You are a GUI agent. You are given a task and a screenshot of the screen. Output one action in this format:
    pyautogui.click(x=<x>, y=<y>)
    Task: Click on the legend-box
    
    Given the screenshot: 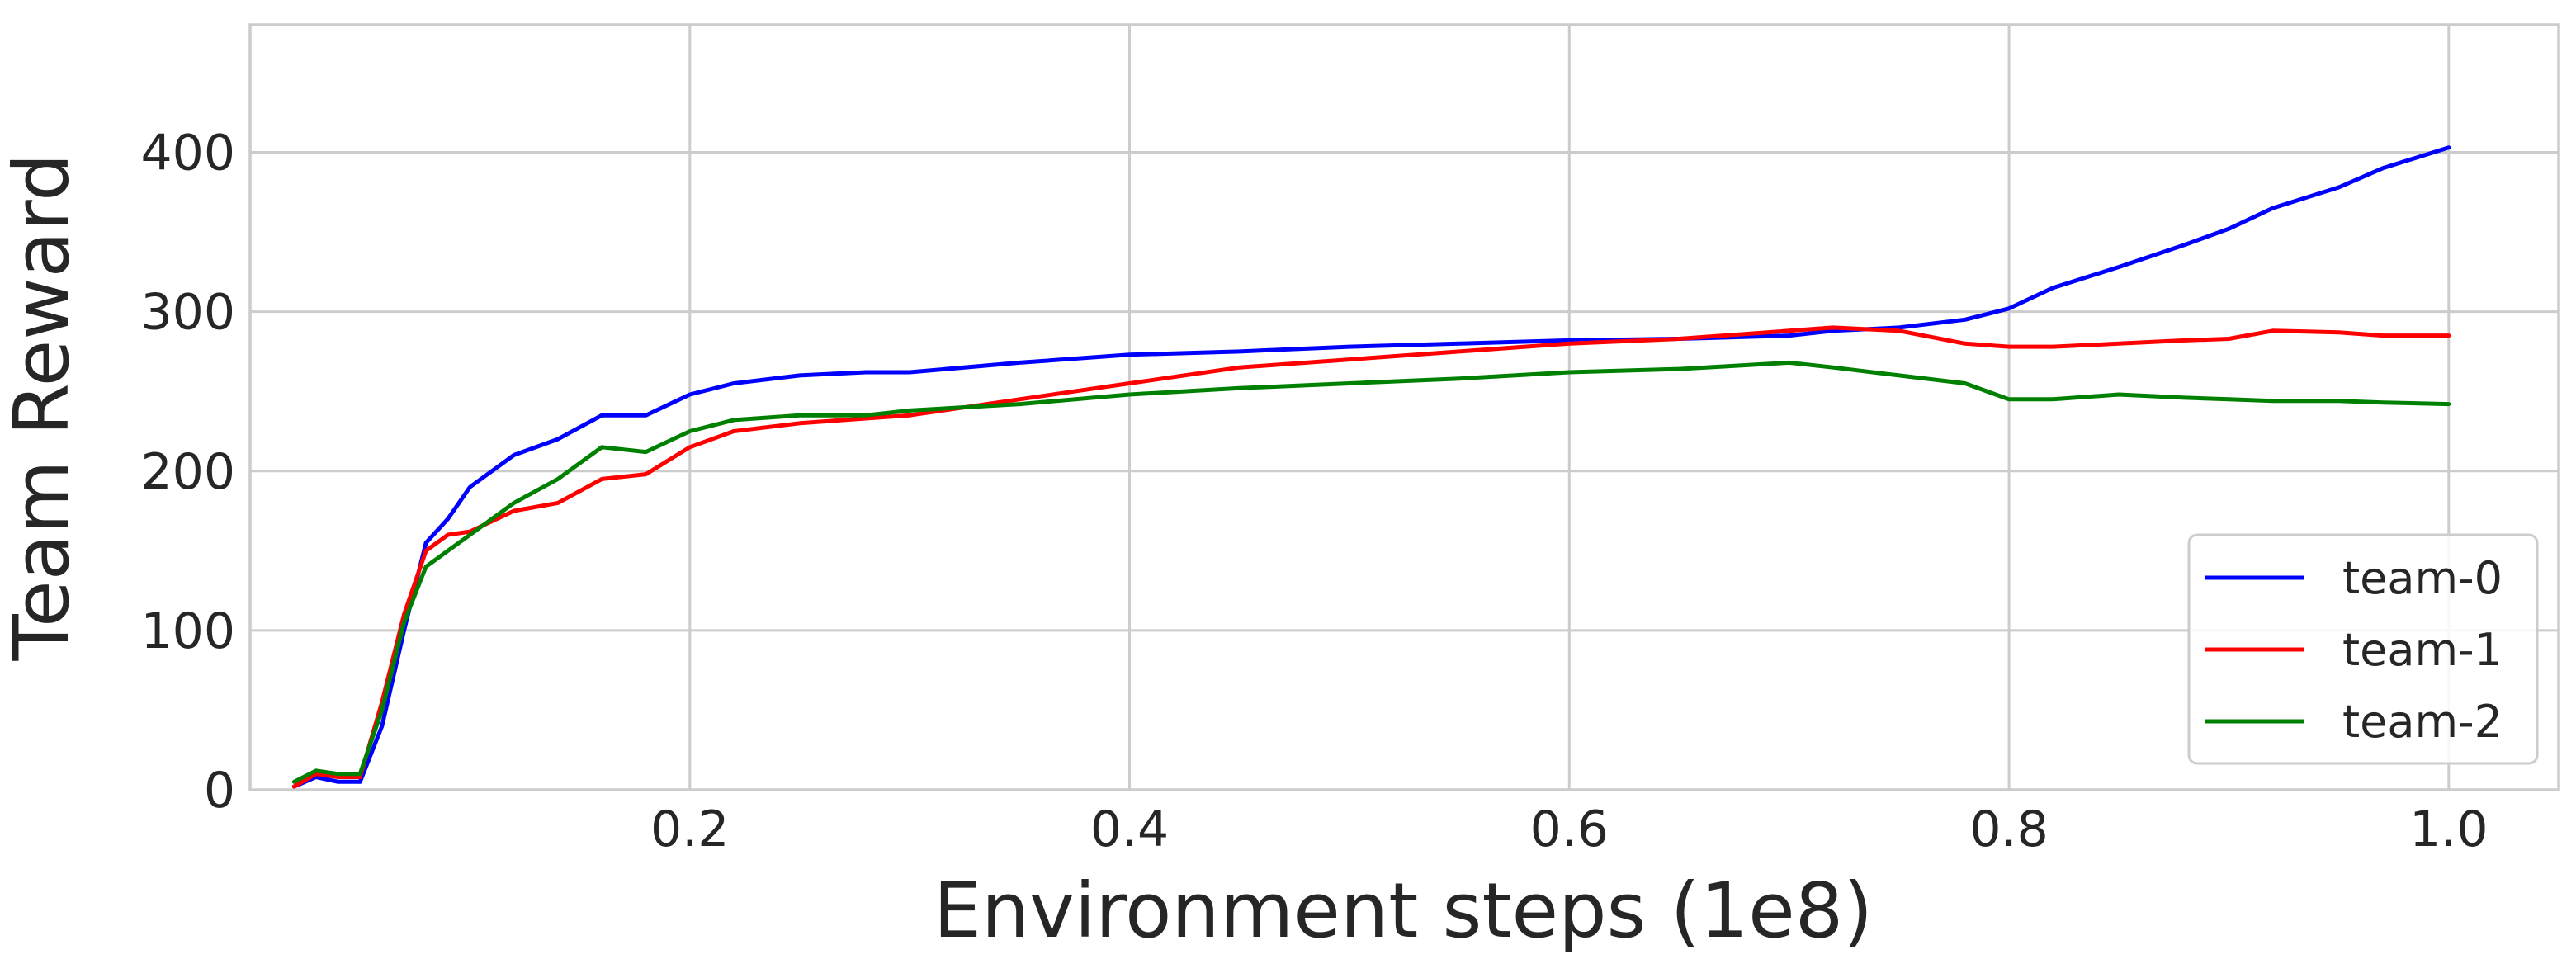 What is the action you would take?
    pyautogui.click(x=2363, y=649)
    